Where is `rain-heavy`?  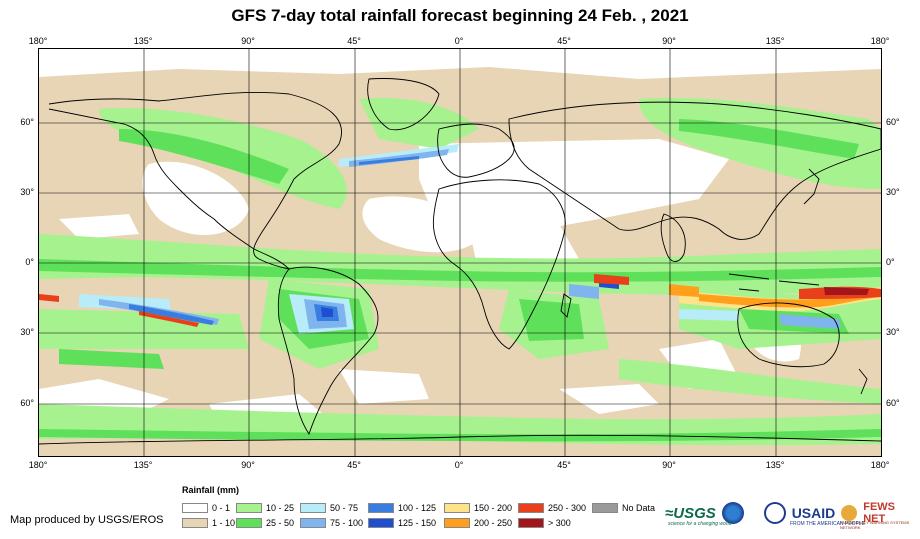
rain-heavy is located at coordinates (460, 300).